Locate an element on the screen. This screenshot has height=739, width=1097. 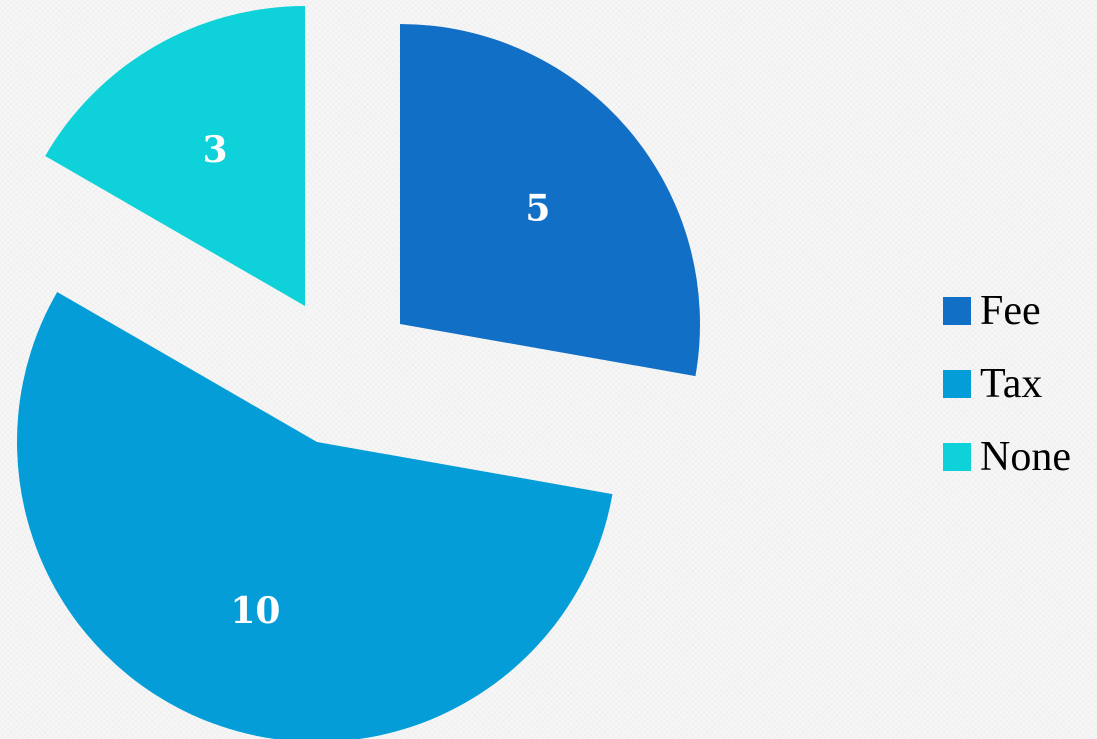
legend: Fee Tax None is located at coordinates (1007, 383).